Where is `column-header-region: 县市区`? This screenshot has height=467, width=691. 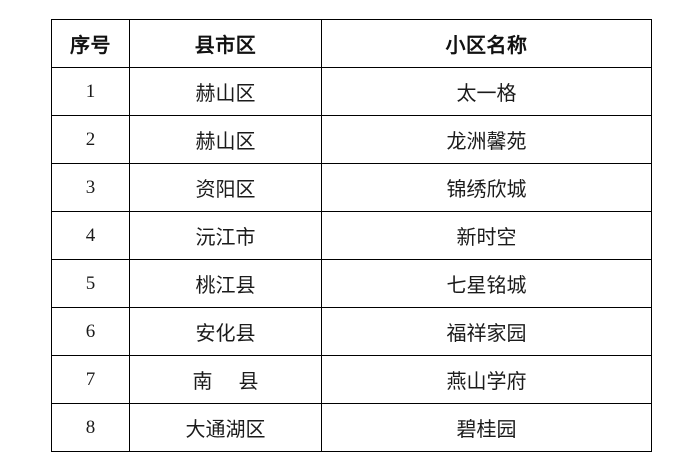 column-header-region: 县市区 is located at coordinates (225, 43).